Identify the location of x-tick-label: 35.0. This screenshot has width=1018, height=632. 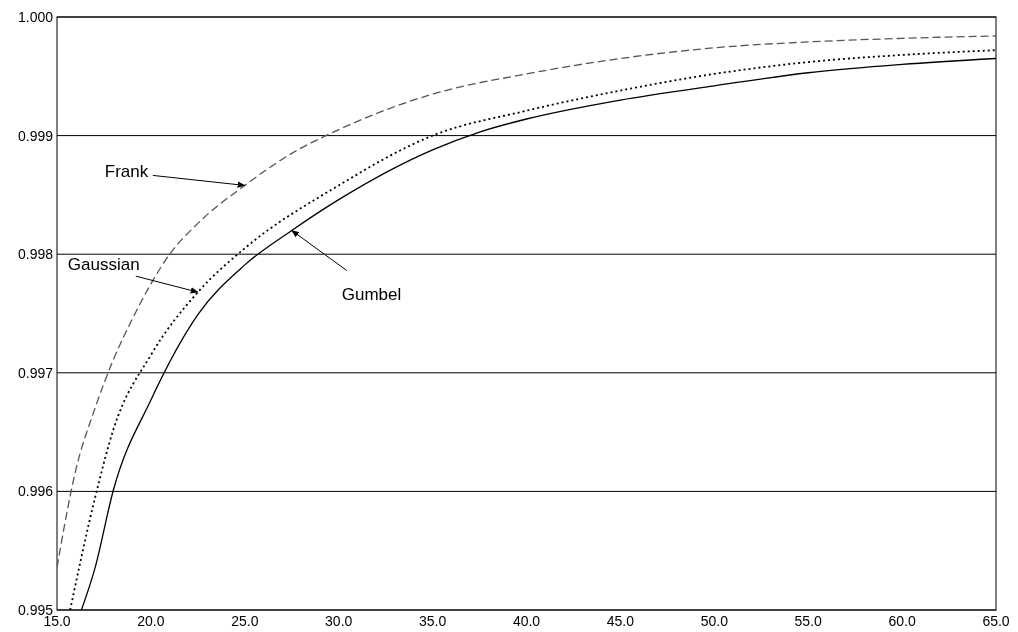
(432, 621).